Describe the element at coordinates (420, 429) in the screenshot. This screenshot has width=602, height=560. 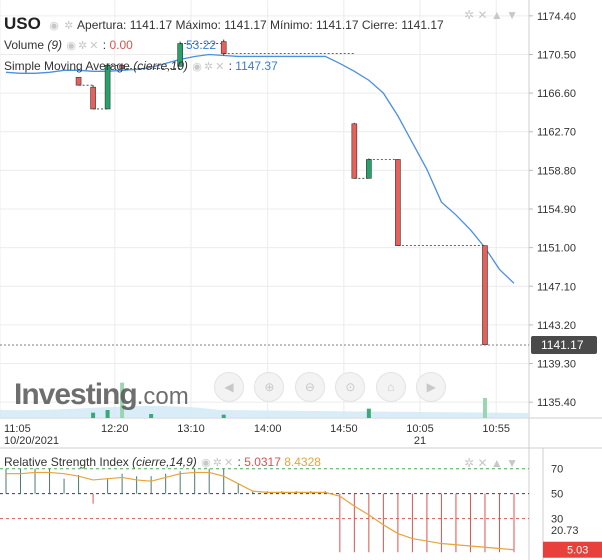
I see `time-tick-label: 10:05` at that location.